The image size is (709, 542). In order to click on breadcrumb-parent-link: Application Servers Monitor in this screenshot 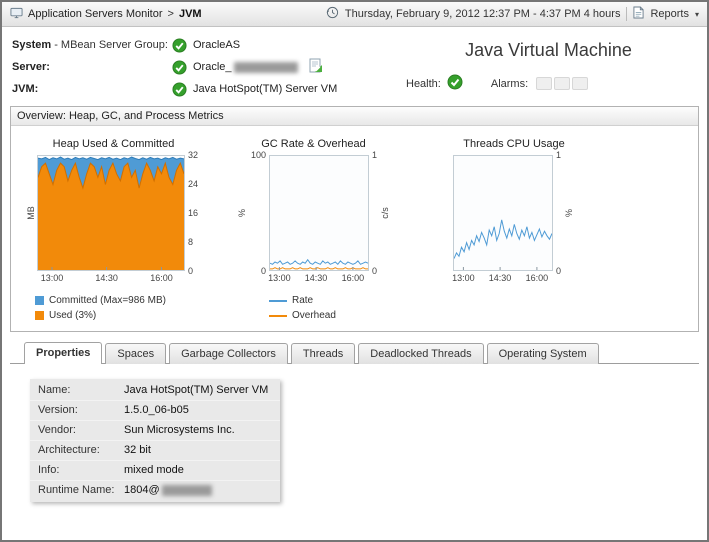, I will do `click(95, 14)`.